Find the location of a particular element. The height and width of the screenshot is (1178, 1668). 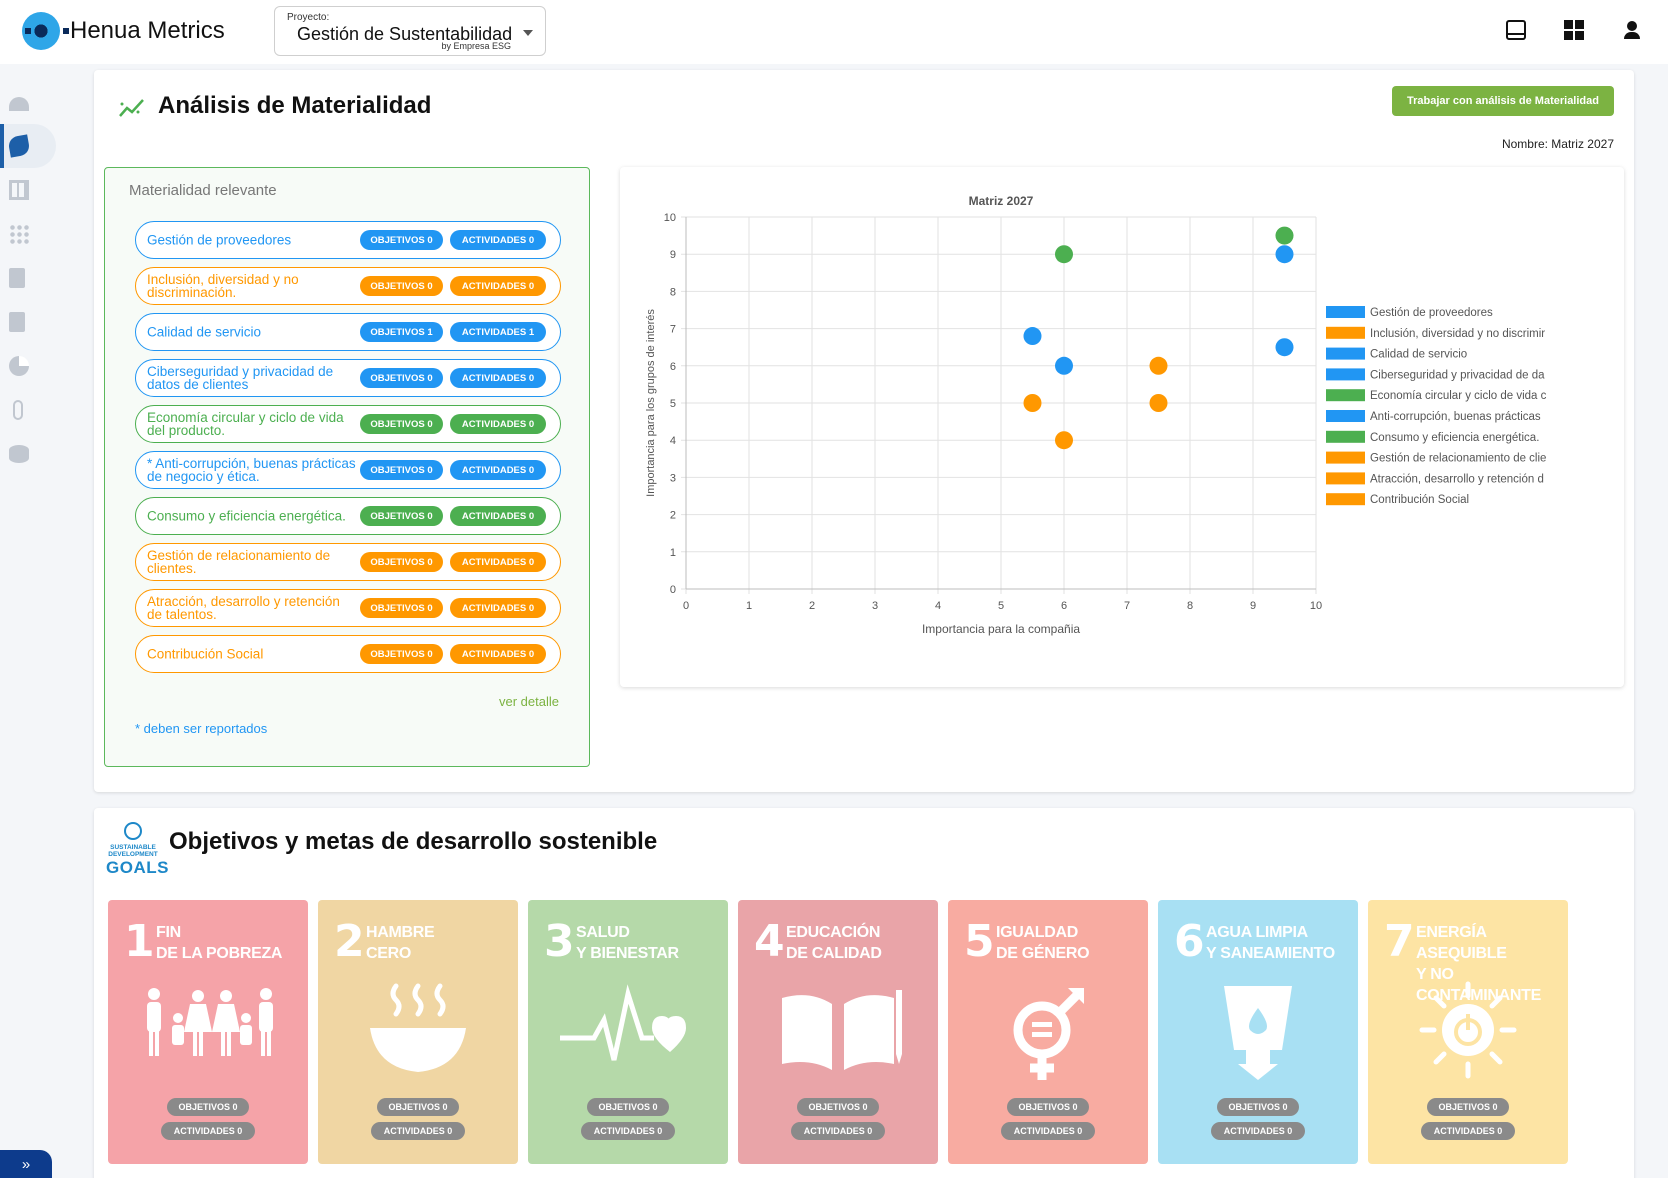

legend-label: Economía circular y ciclo de vida c is located at coordinates (1458, 396).